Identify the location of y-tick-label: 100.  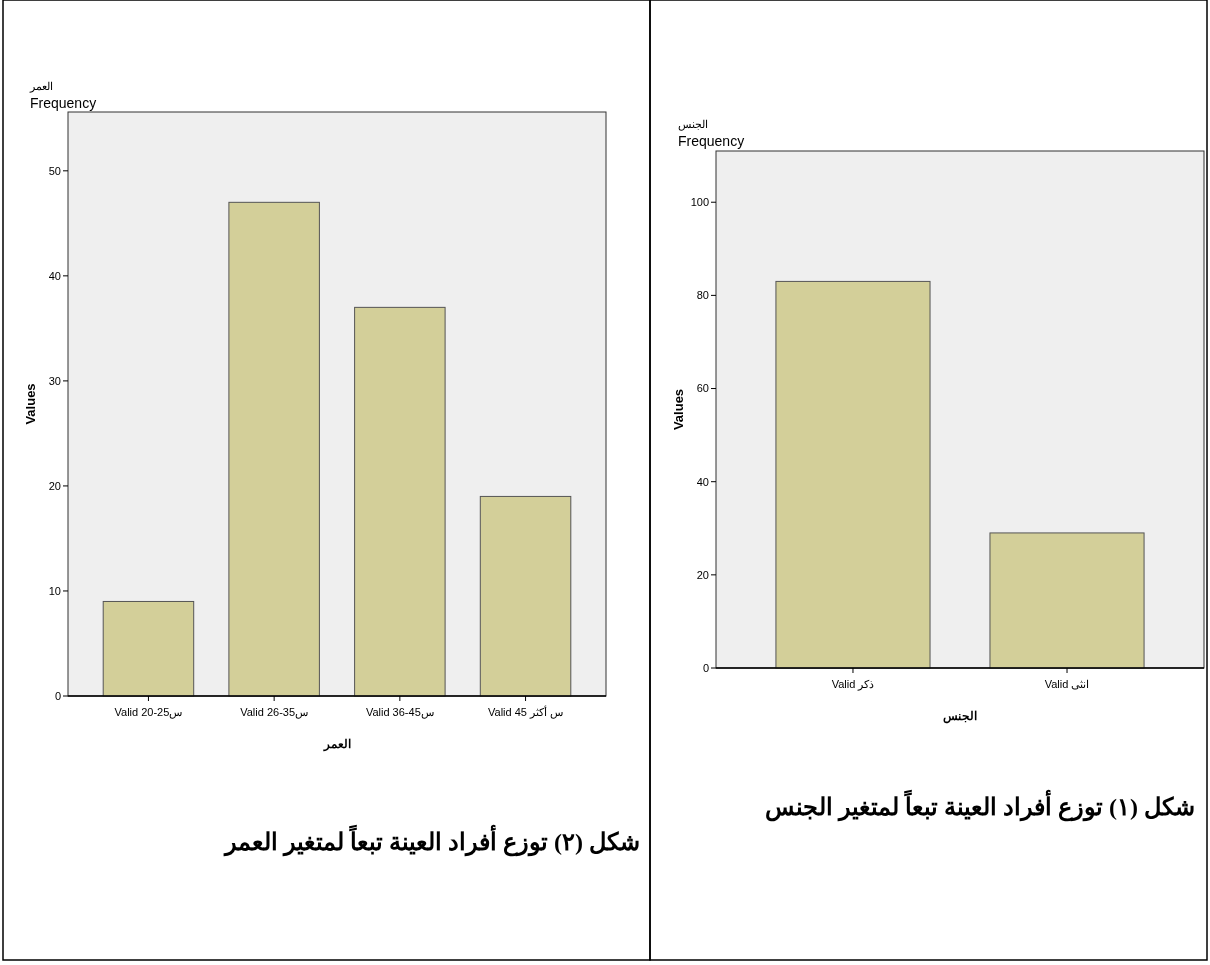
(699, 202).